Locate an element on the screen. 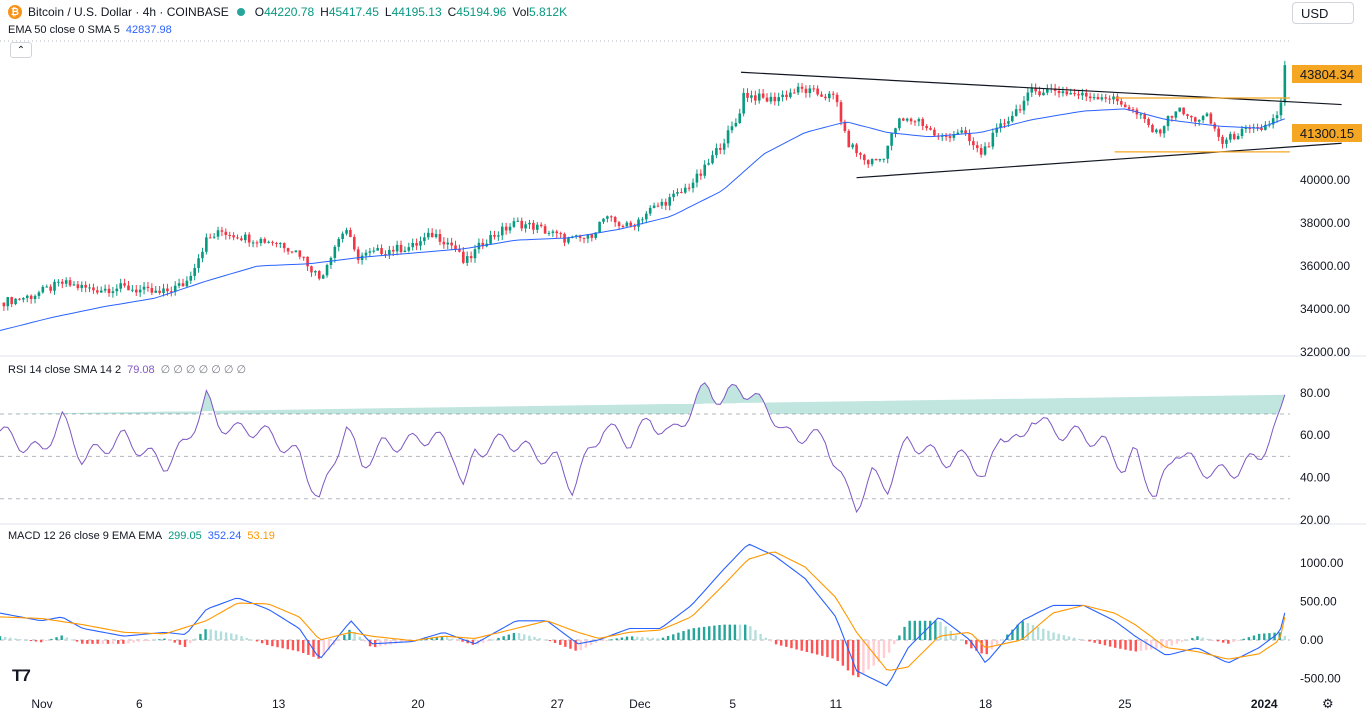 The height and width of the screenshot is (716, 1366). ema-legend: EMA 50 close 0 SMA 5 42837.98 is located at coordinates (90, 30).